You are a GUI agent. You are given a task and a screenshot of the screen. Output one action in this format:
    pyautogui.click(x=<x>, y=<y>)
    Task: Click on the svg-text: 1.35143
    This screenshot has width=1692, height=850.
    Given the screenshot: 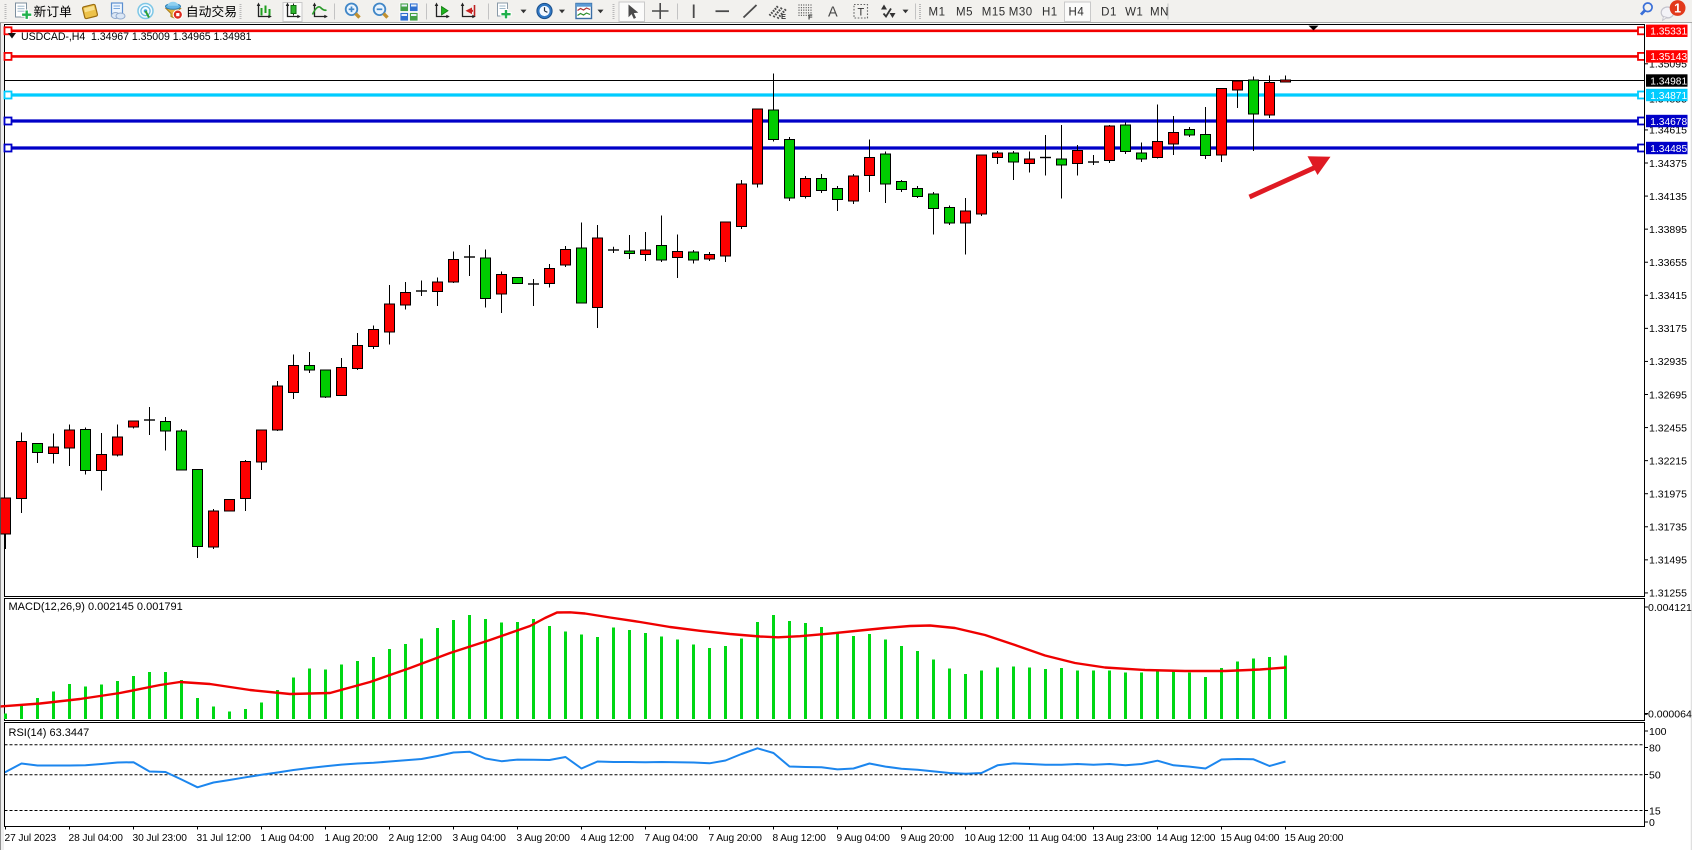 What is the action you would take?
    pyautogui.click(x=1668, y=57)
    